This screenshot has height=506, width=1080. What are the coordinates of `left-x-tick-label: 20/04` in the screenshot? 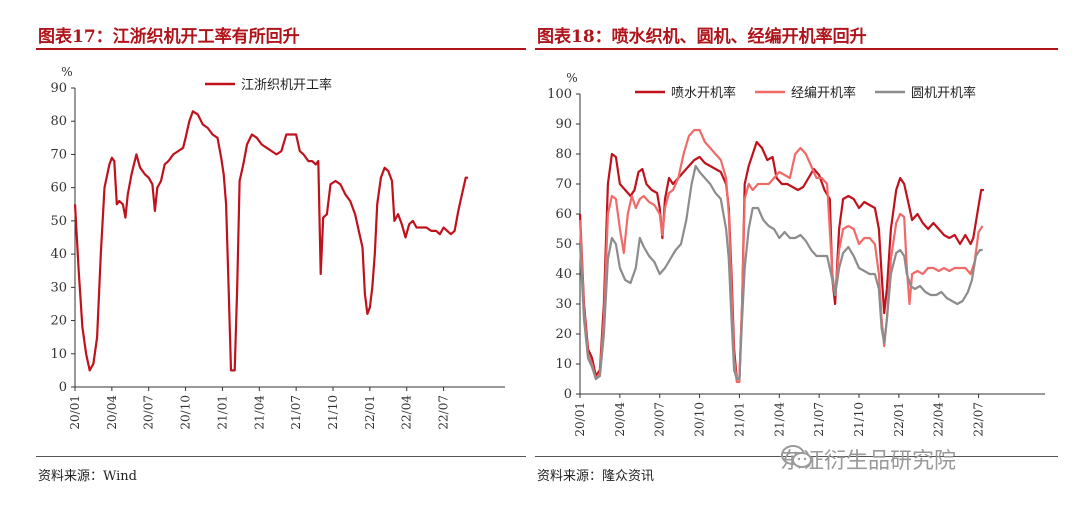 It's located at (112, 412).